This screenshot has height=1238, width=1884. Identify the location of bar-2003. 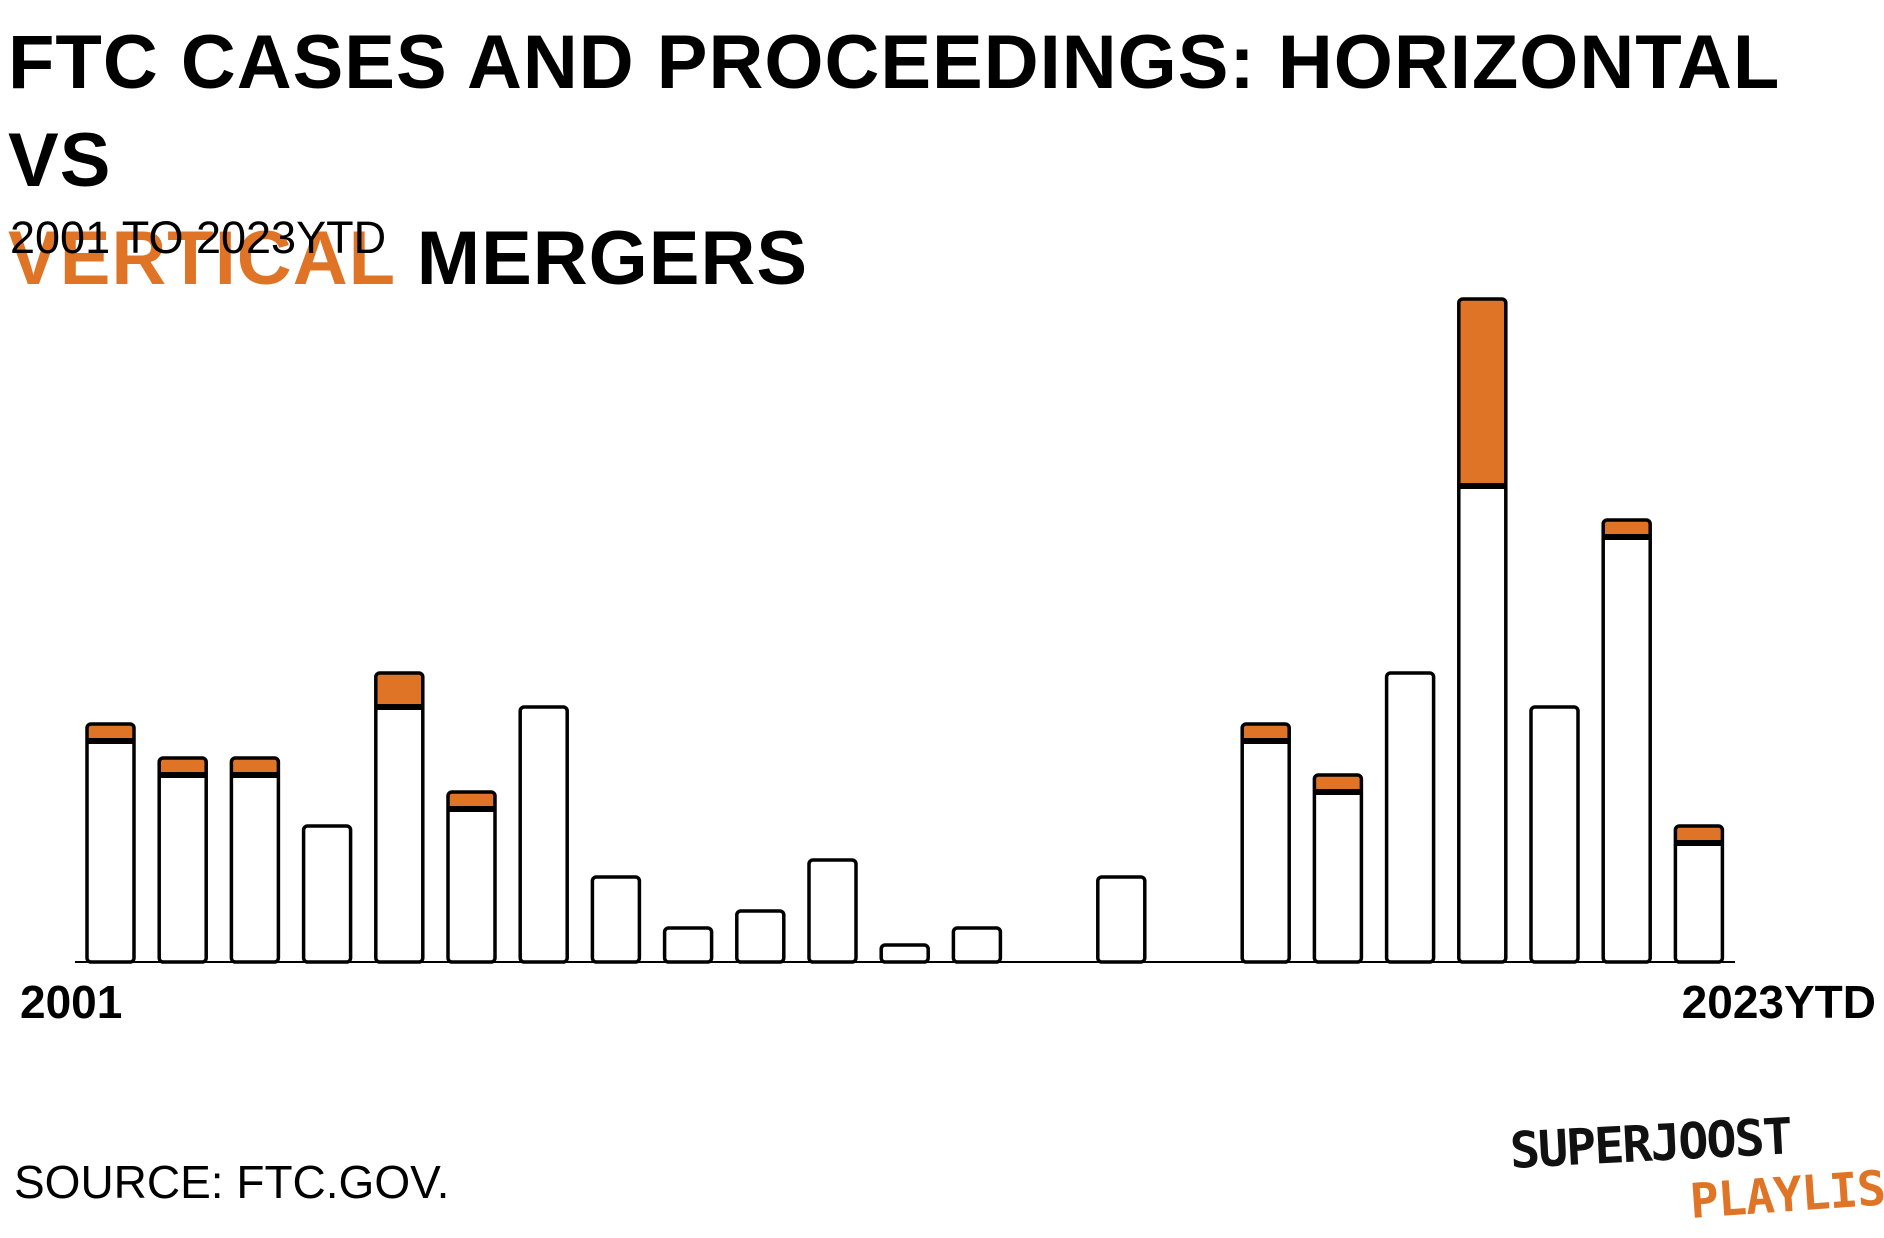
(255, 860).